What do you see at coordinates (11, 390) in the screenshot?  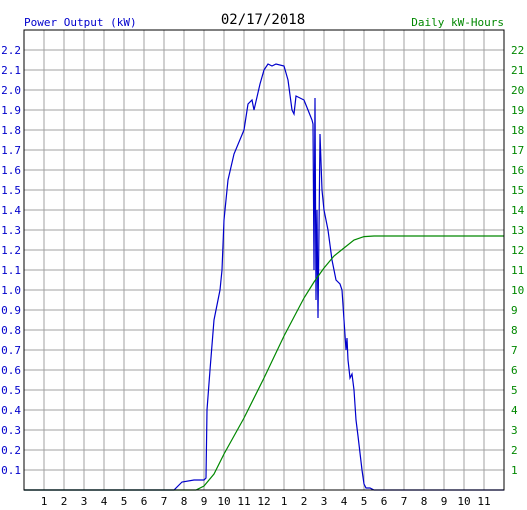 I see `left-tick-label: 0.5` at bounding box center [11, 390].